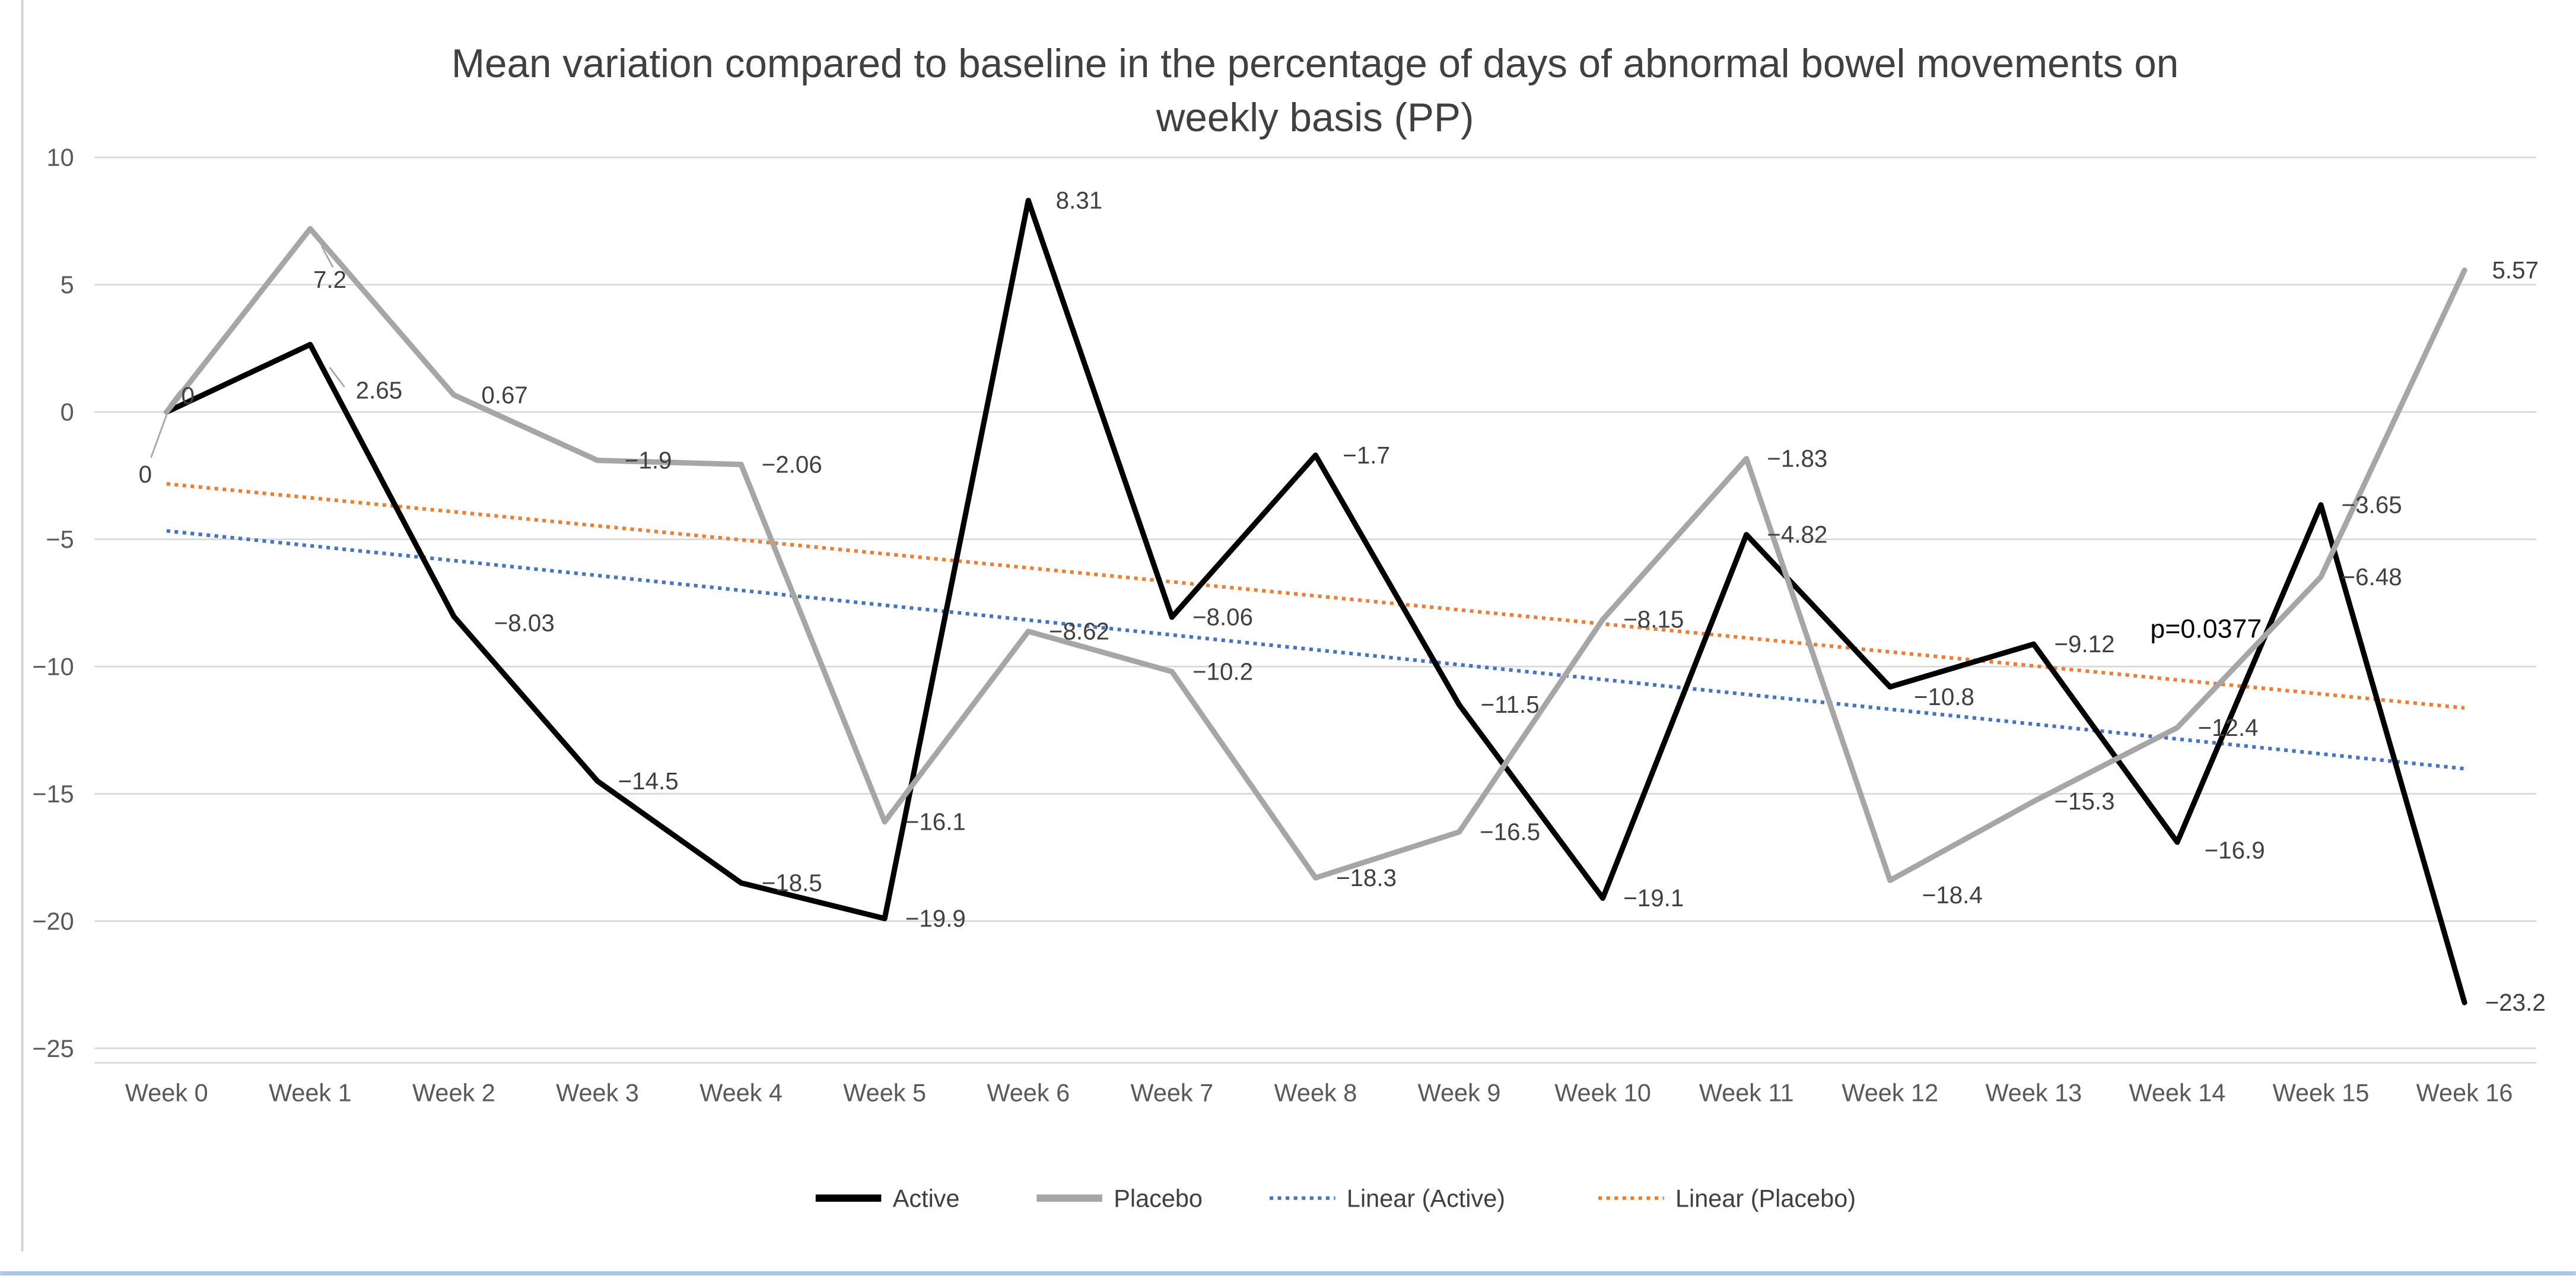 This screenshot has width=2576, height=1276. Describe the element at coordinates (1366, 455) in the screenshot. I see `data-label-active: −1.7` at that location.